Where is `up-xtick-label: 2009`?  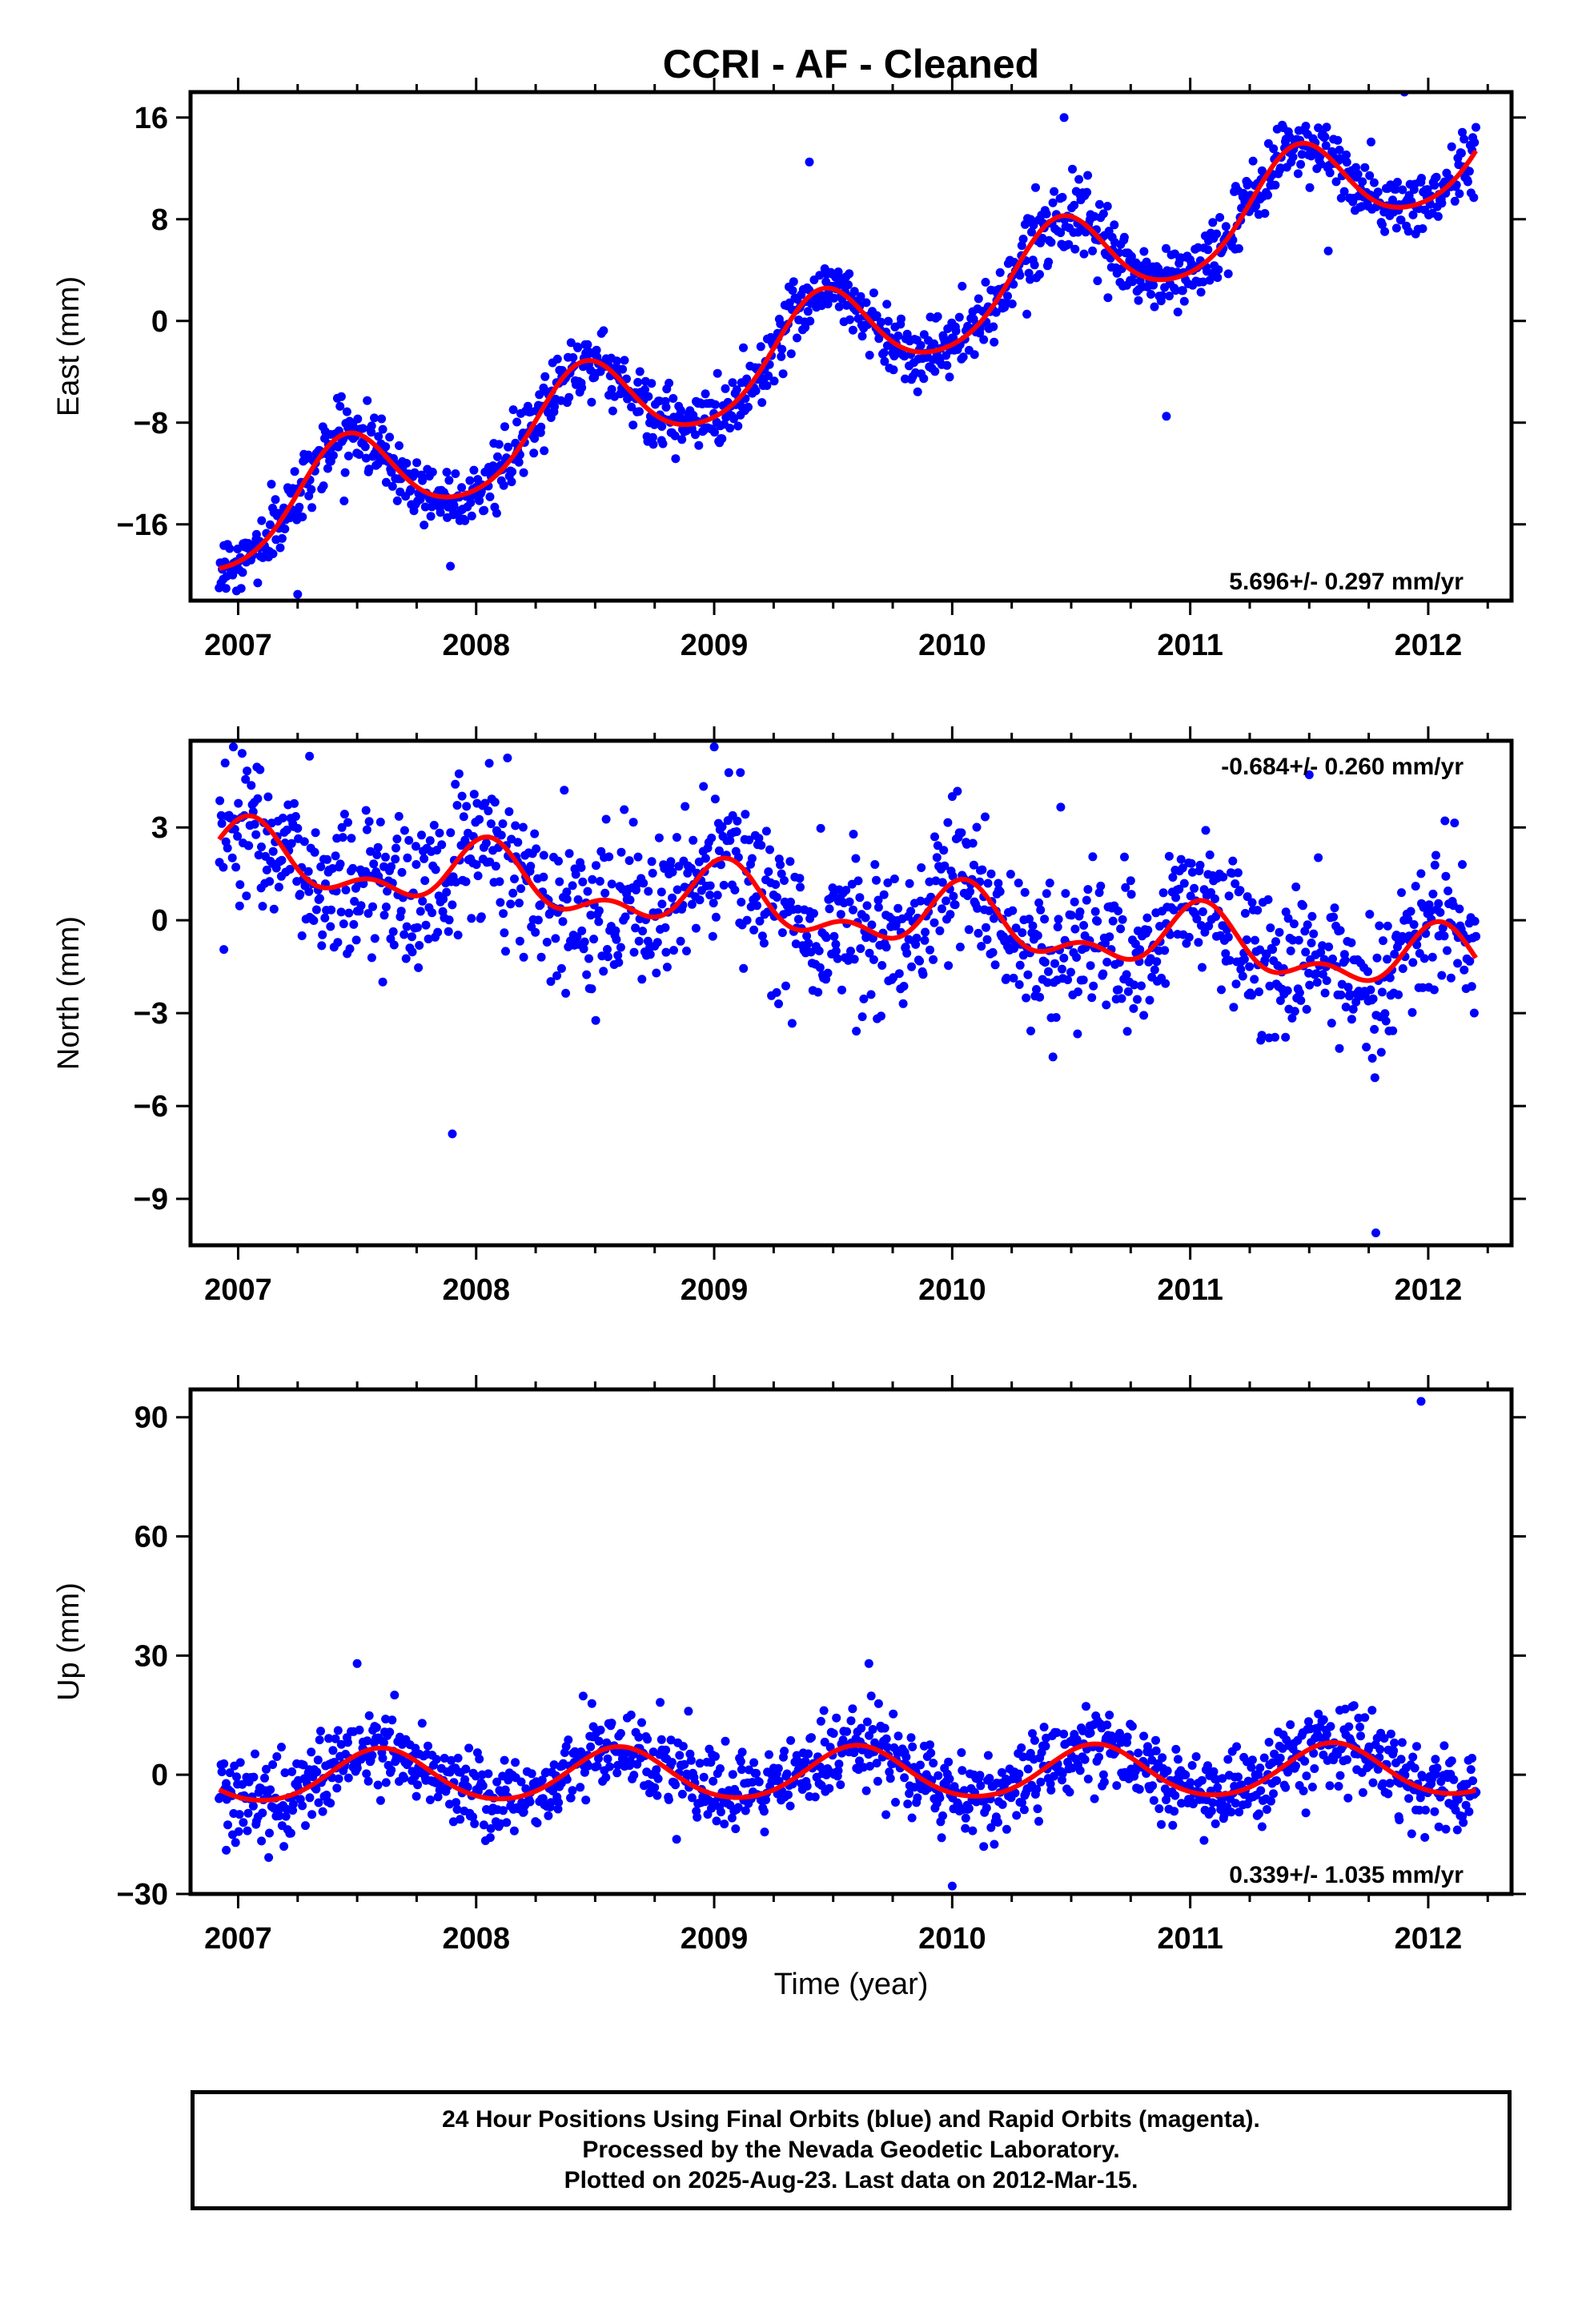 up-xtick-label: 2009 is located at coordinates (715, 1939).